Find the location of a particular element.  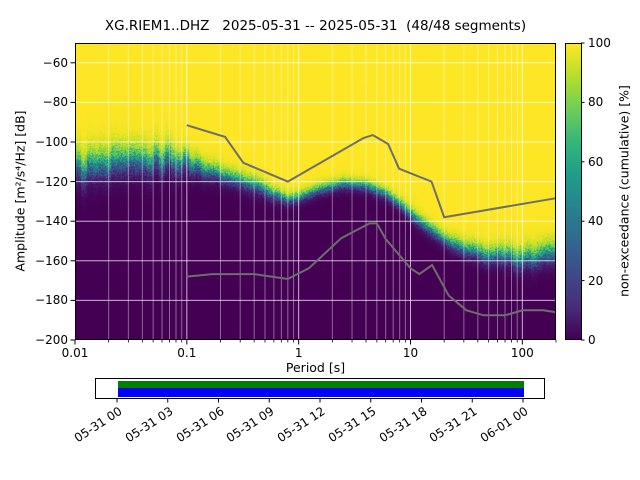

x-tick-label: 10 is located at coordinates (410, 353).